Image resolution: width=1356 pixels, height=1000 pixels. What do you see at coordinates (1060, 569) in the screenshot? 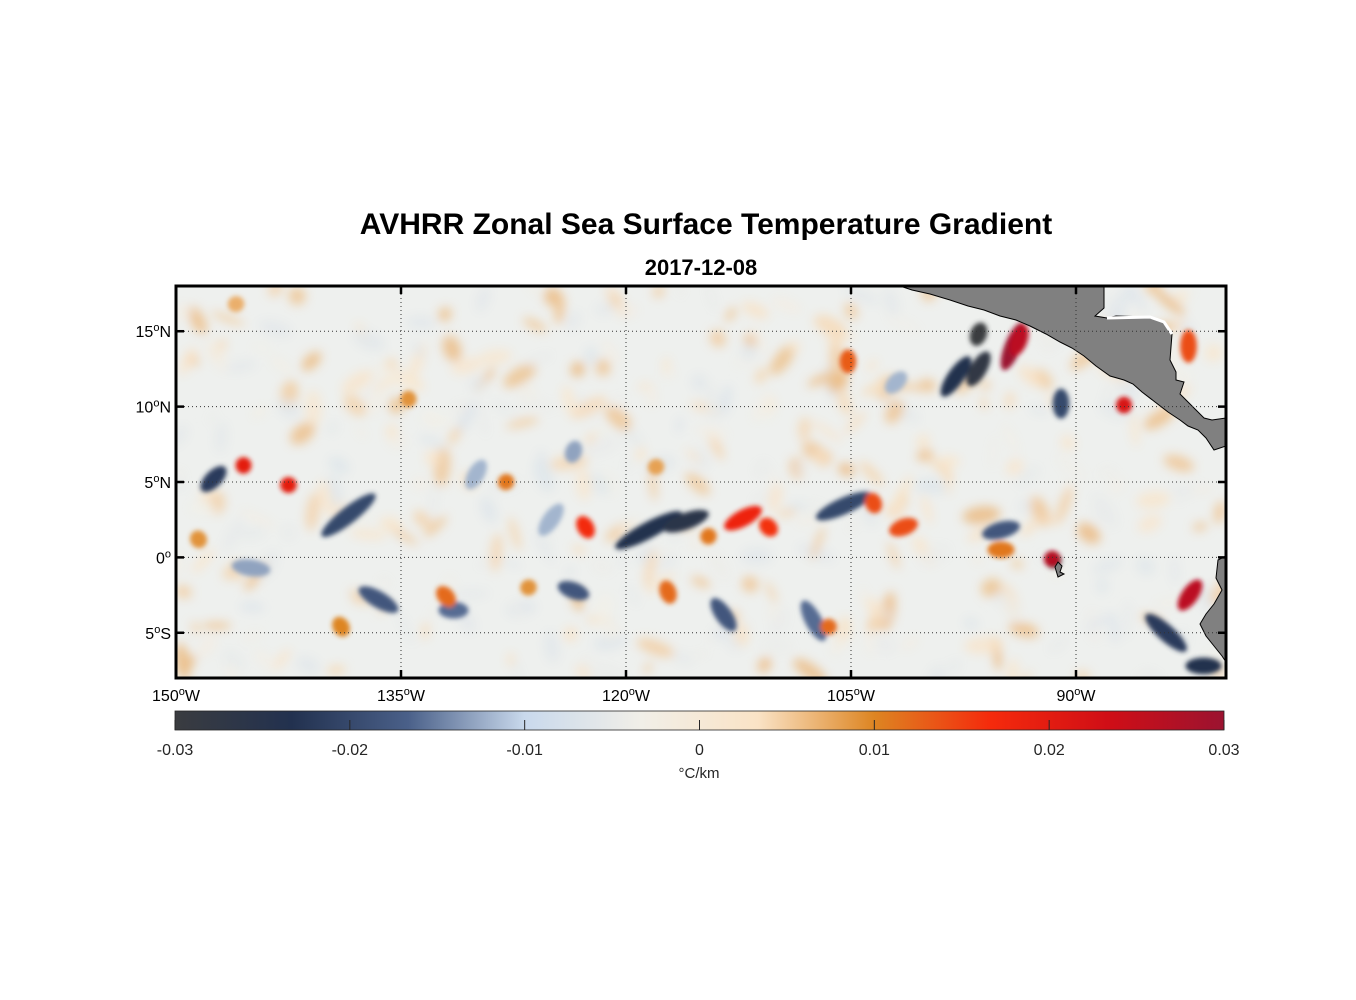
I see `land-galapagos` at bounding box center [1060, 569].